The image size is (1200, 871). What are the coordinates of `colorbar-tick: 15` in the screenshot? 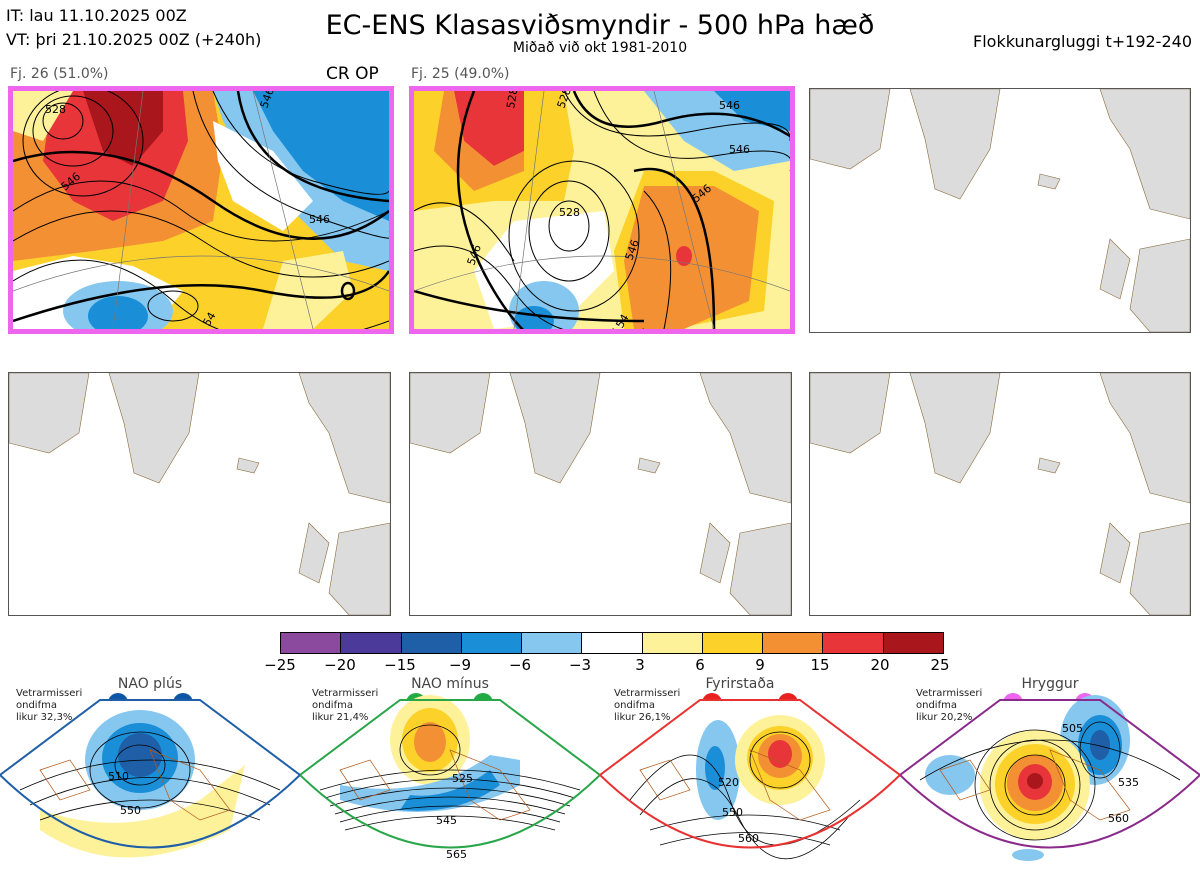 It's located at (820, 665).